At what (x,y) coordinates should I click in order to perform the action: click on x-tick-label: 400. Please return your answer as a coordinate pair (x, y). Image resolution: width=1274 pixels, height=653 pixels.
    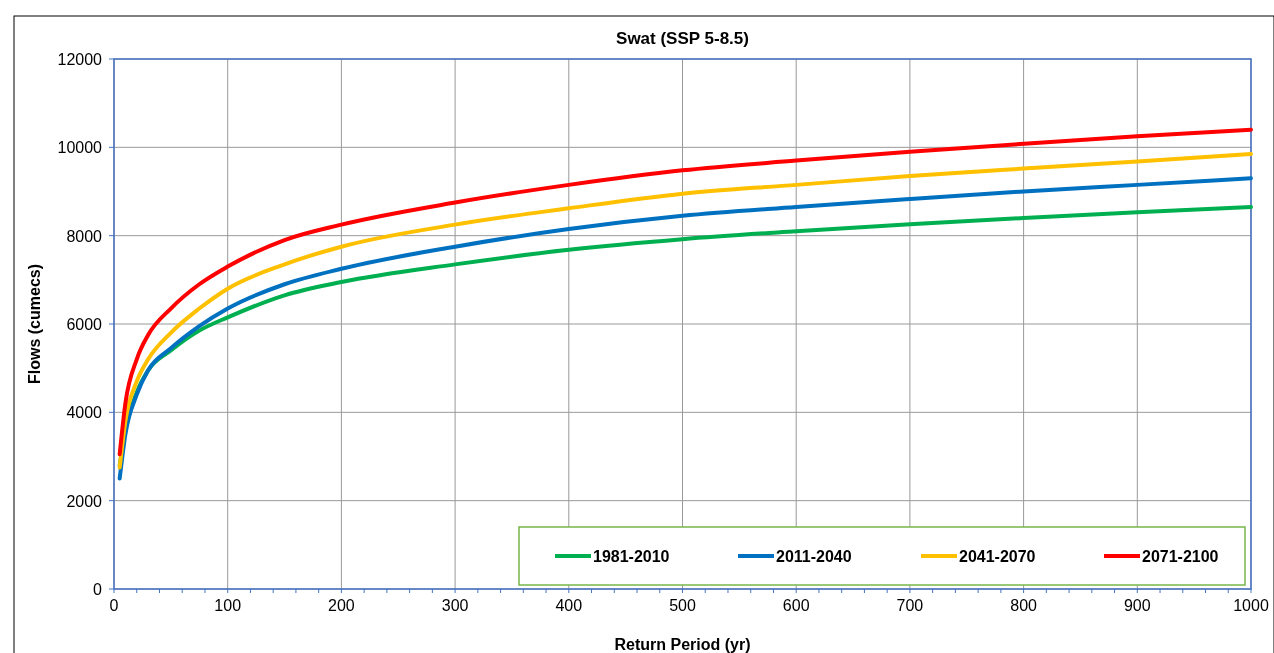
    Looking at the image, I should click on (569, 605).